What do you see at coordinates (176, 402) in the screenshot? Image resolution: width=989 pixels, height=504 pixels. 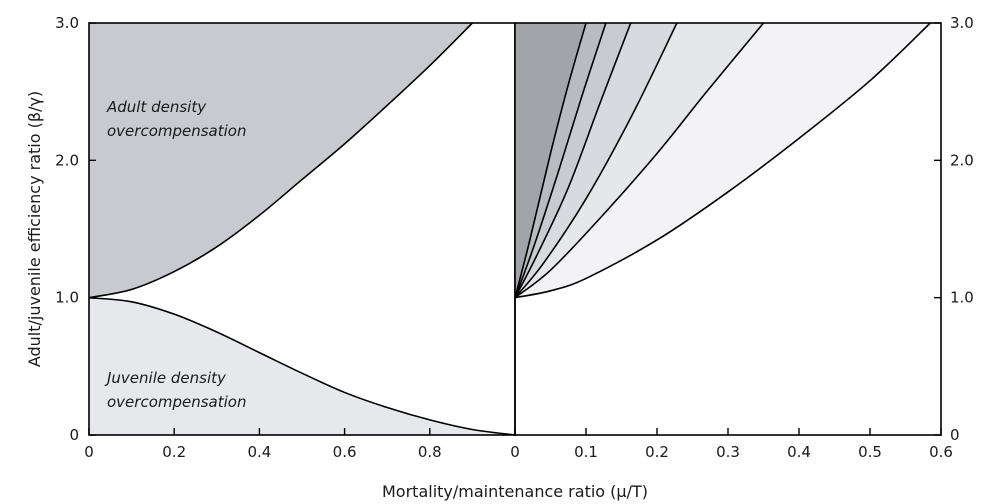 I see `juvenile-region-label-line-2: overcompensation` at bounding box center [176, 402].